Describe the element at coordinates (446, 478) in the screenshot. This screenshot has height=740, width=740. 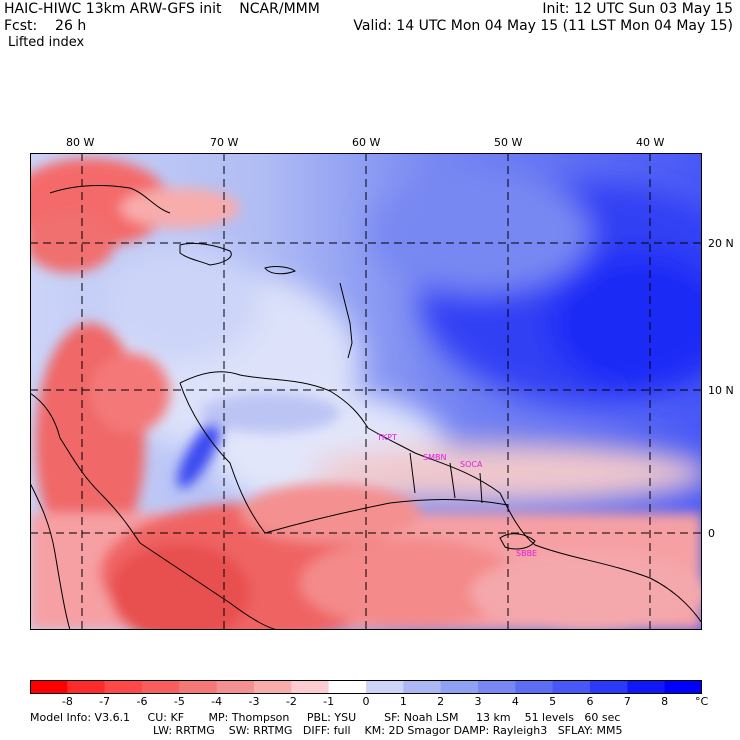
I see `border-guianas` at that location.